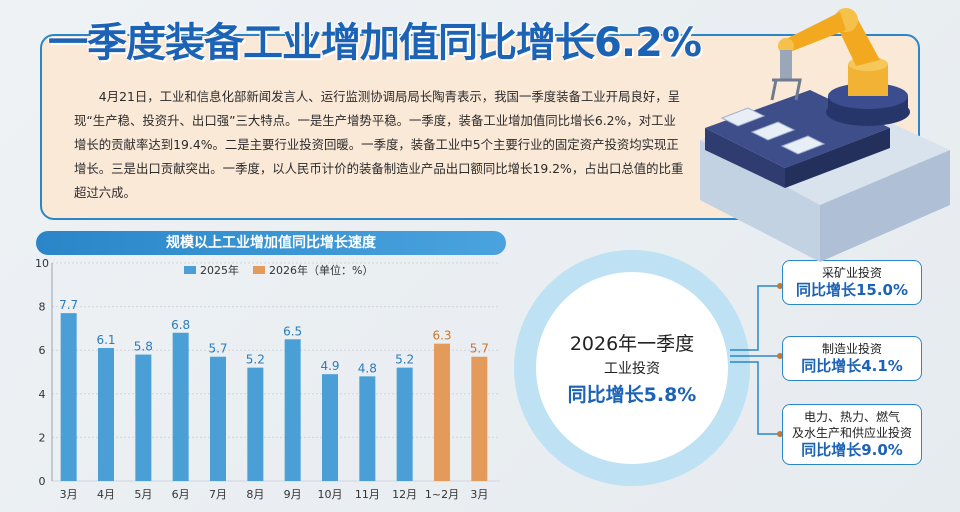 This screenshot has width=960, height=512. What do you see at coordinates (42, 481) in the screenshot?
I see `y-tick-label: 0` at bounding box center [42, 481].